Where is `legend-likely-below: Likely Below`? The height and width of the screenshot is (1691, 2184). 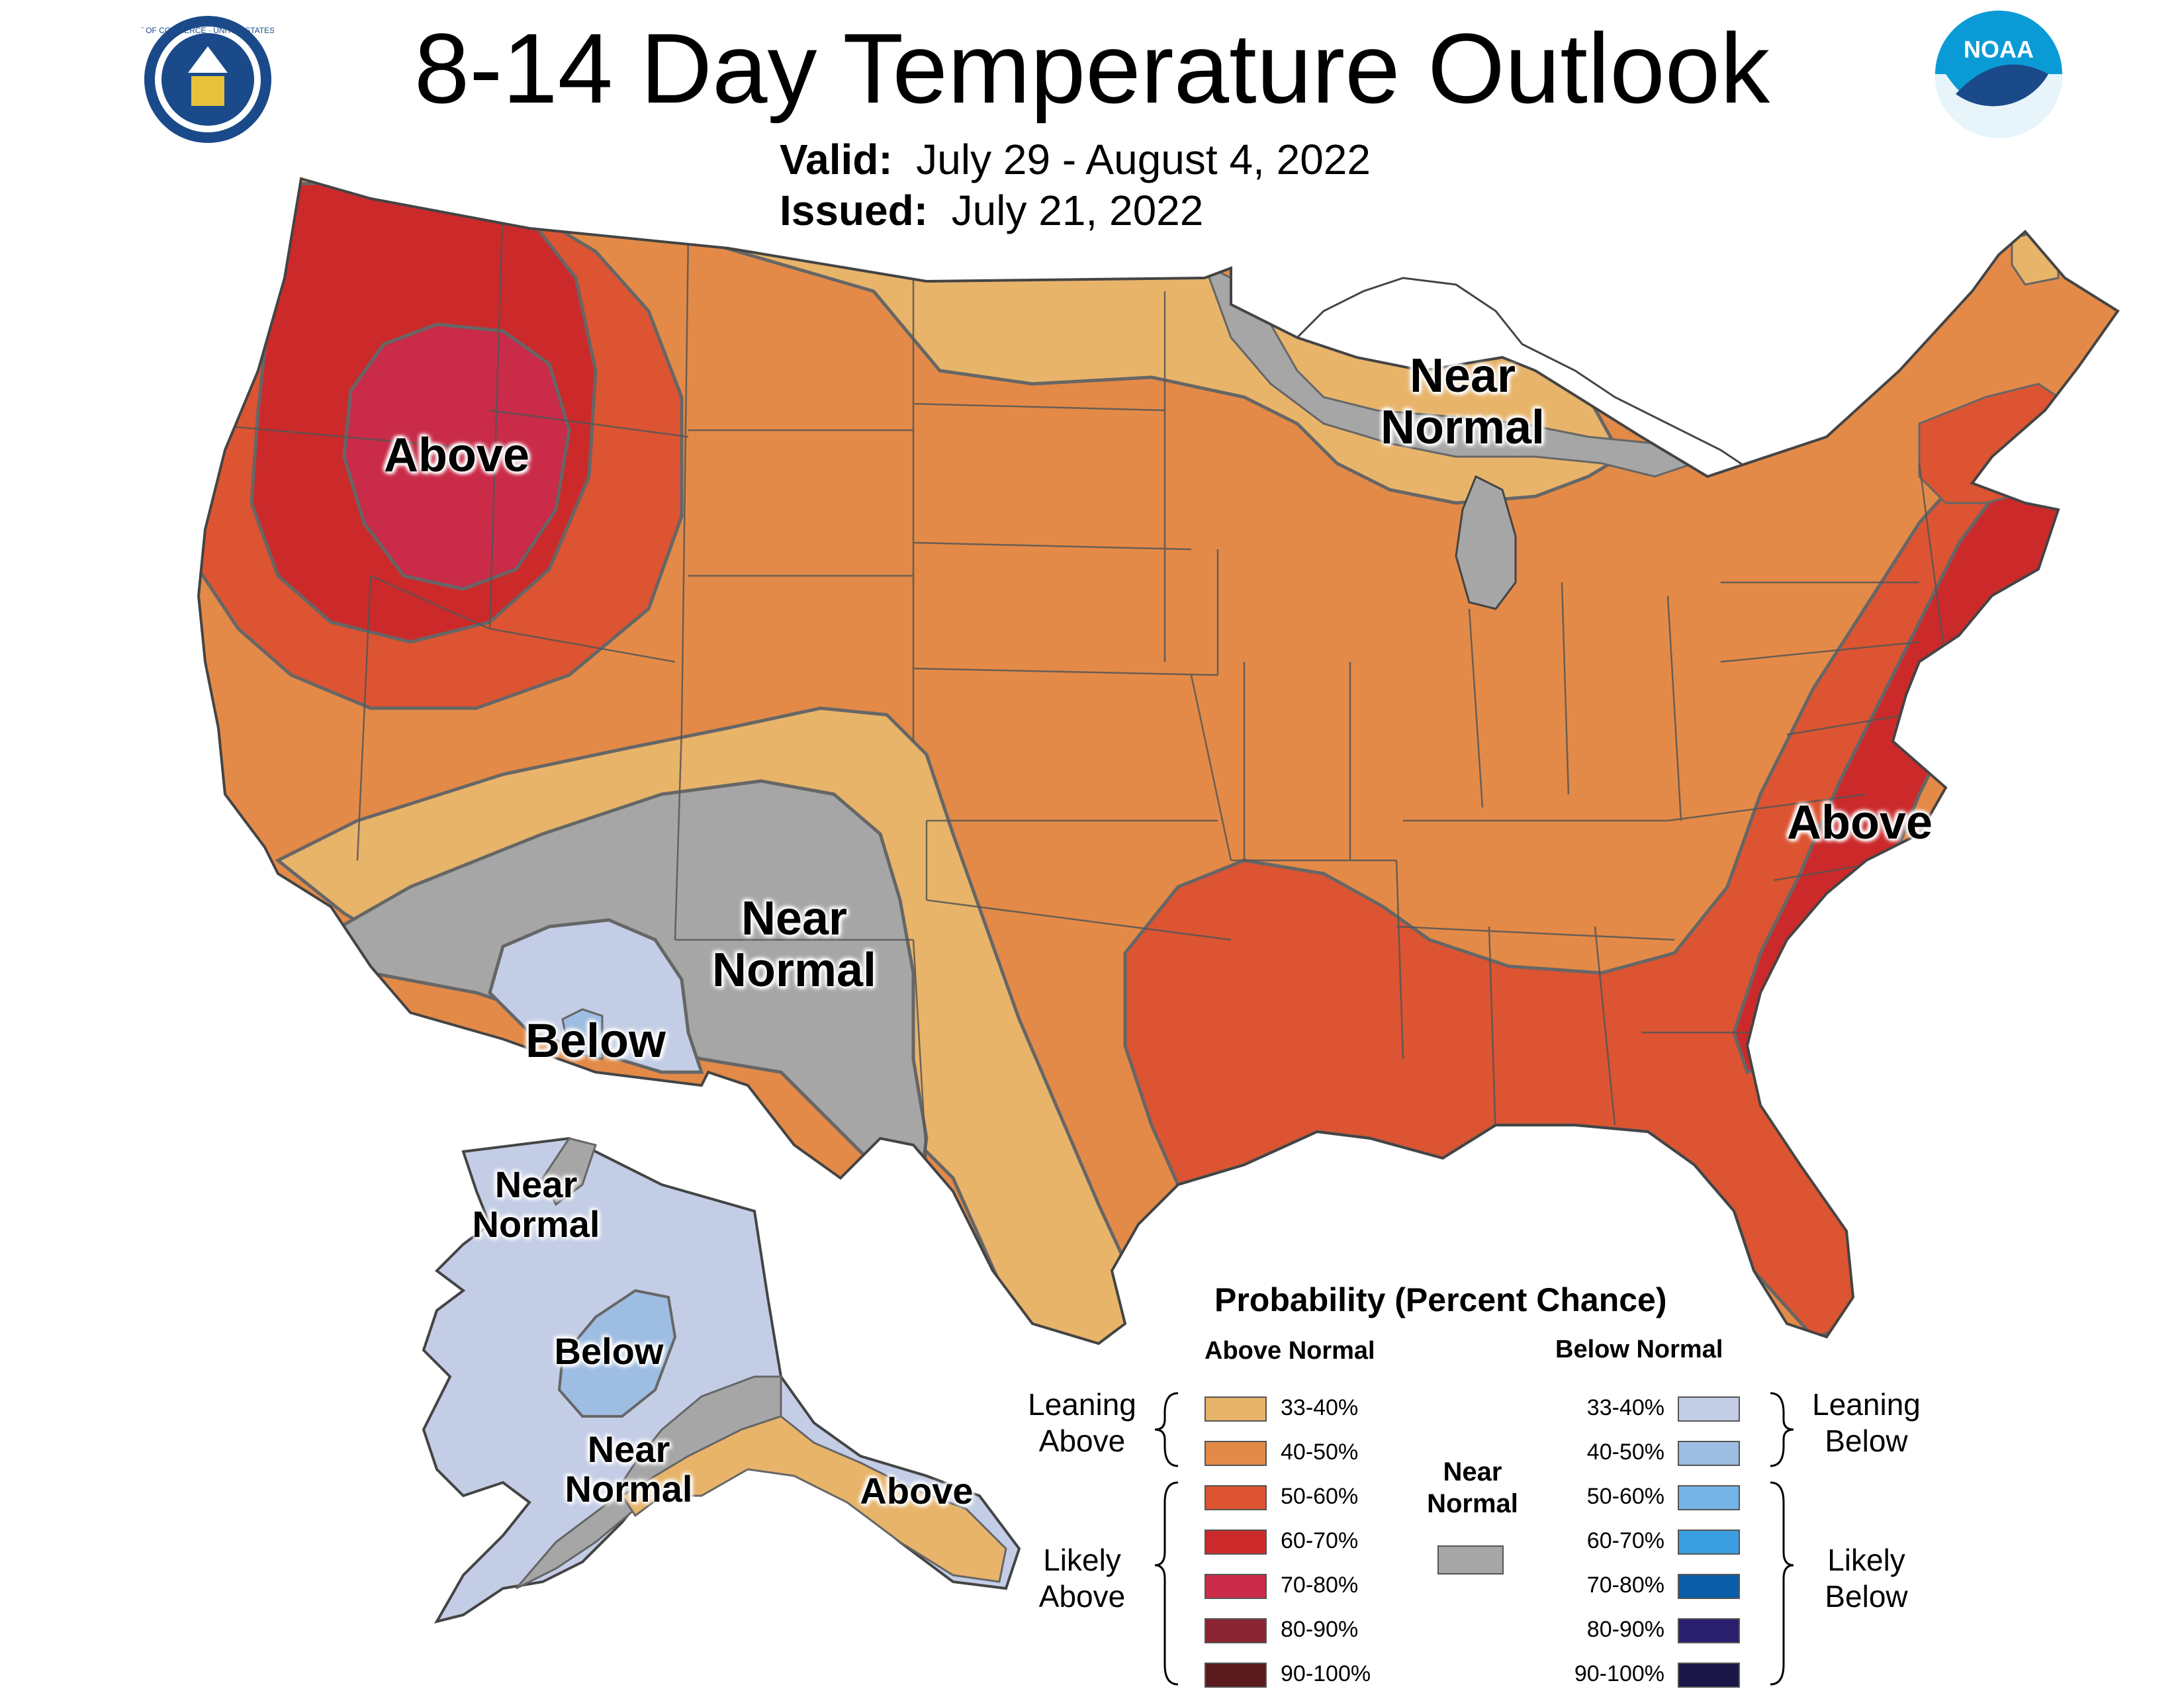 legend-likely-below: Likely Below is located at coordinates (1866, 1578).